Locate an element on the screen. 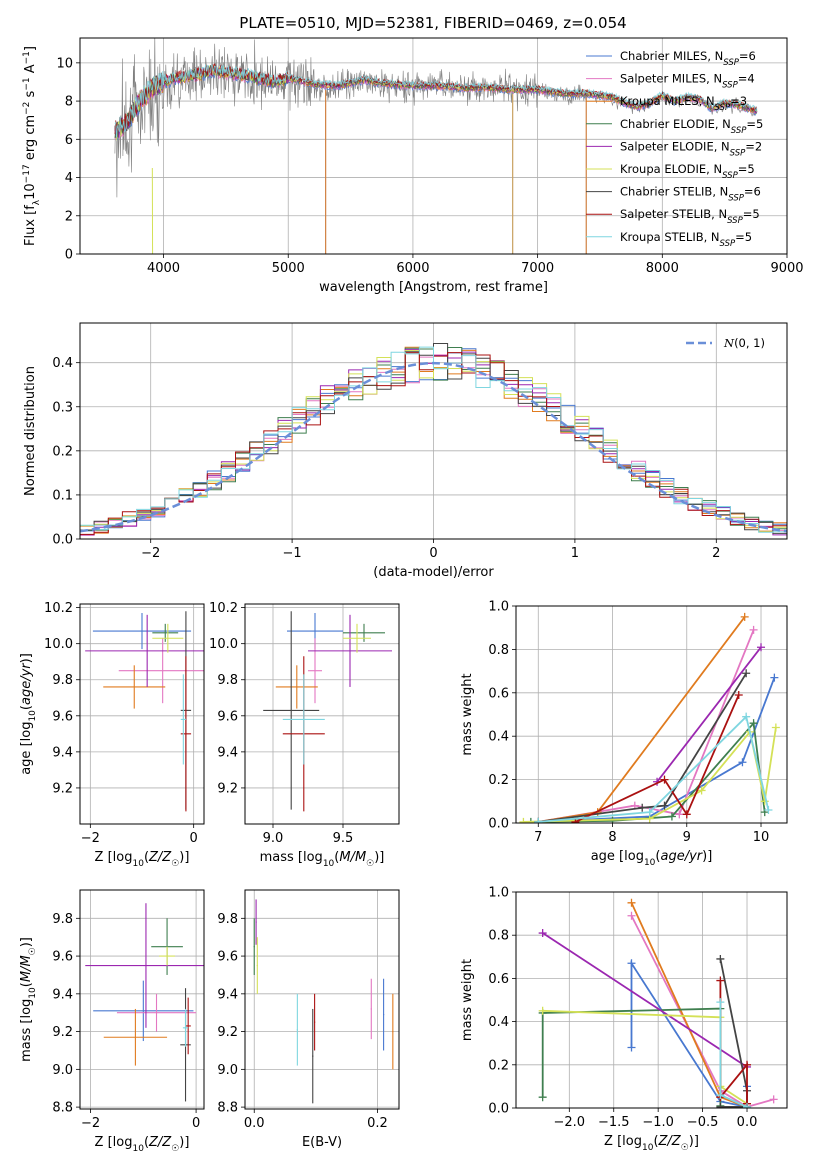 The image size is (819, 1170). legend-label: Chabrier STELIB, NSSP=6 is located at coordinates (690, 194).